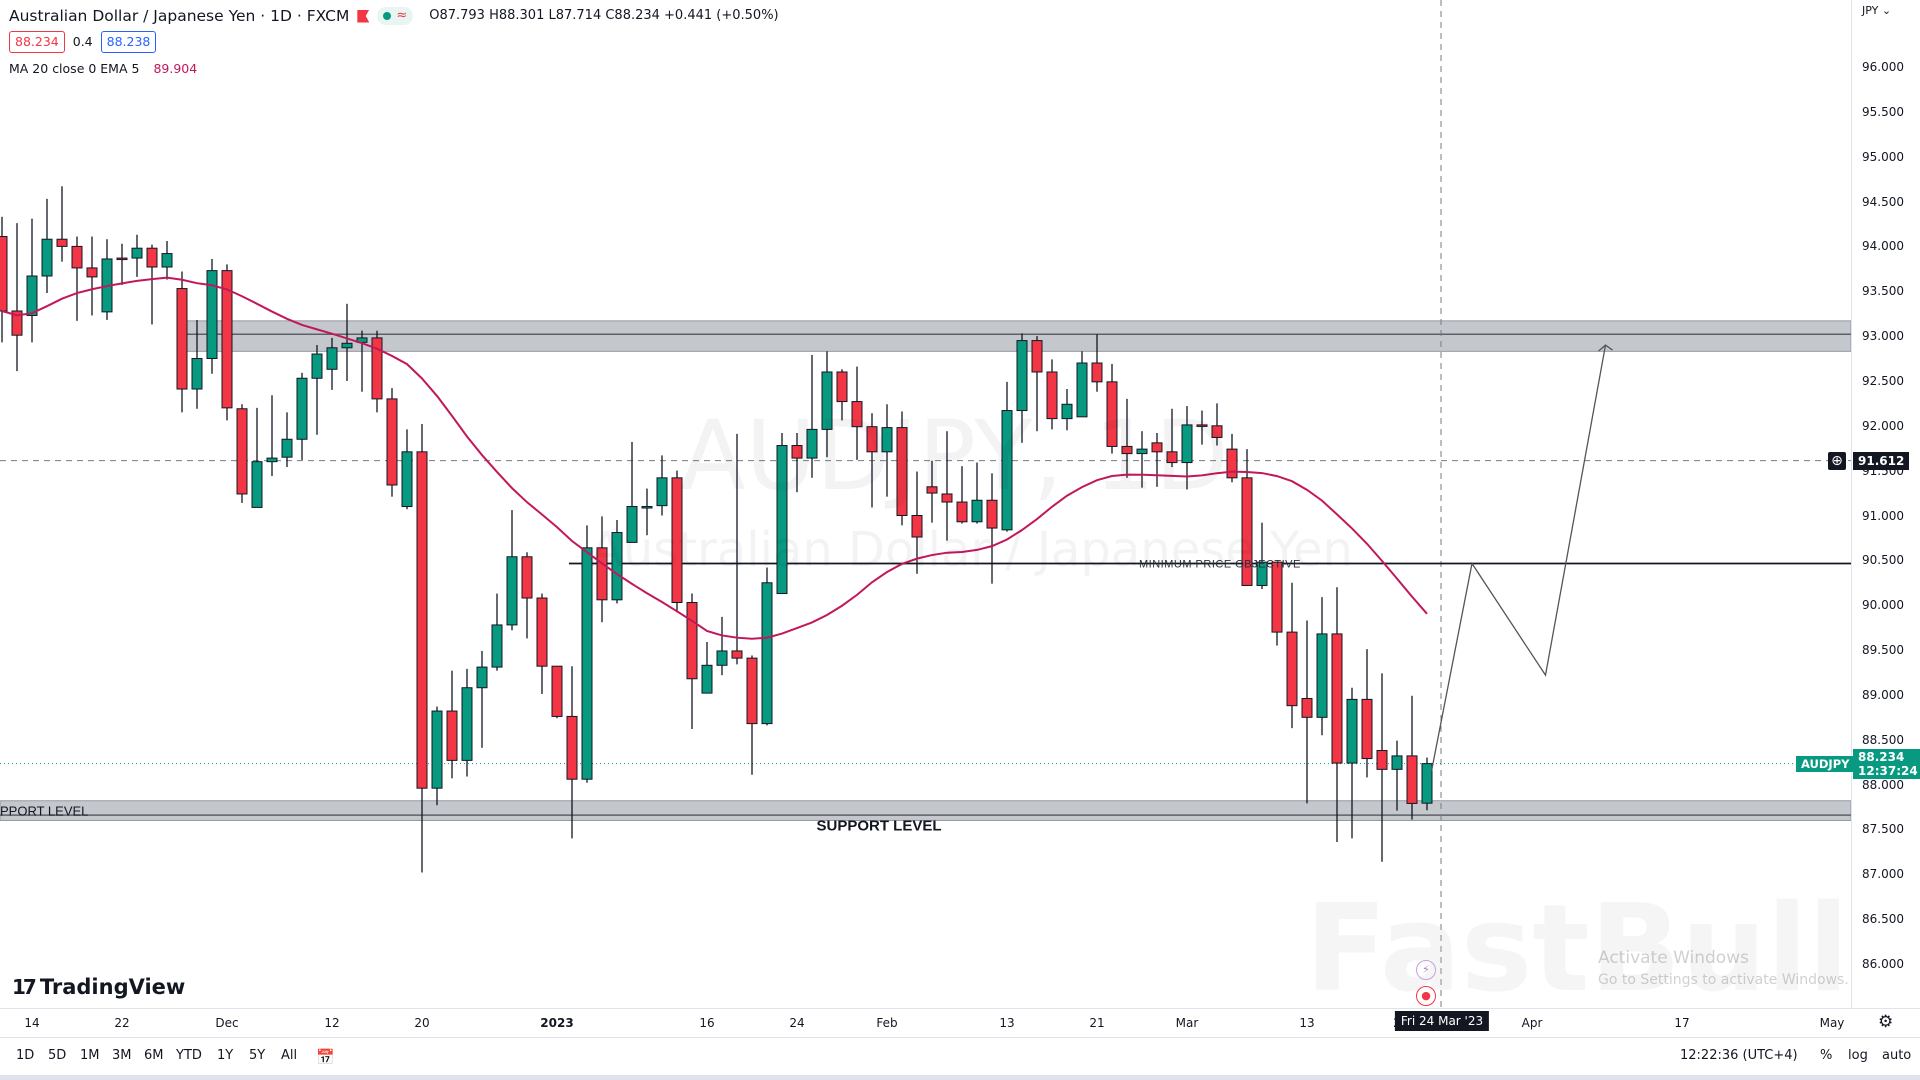  I want to click on range-button-all: All, so click(289, 1055).